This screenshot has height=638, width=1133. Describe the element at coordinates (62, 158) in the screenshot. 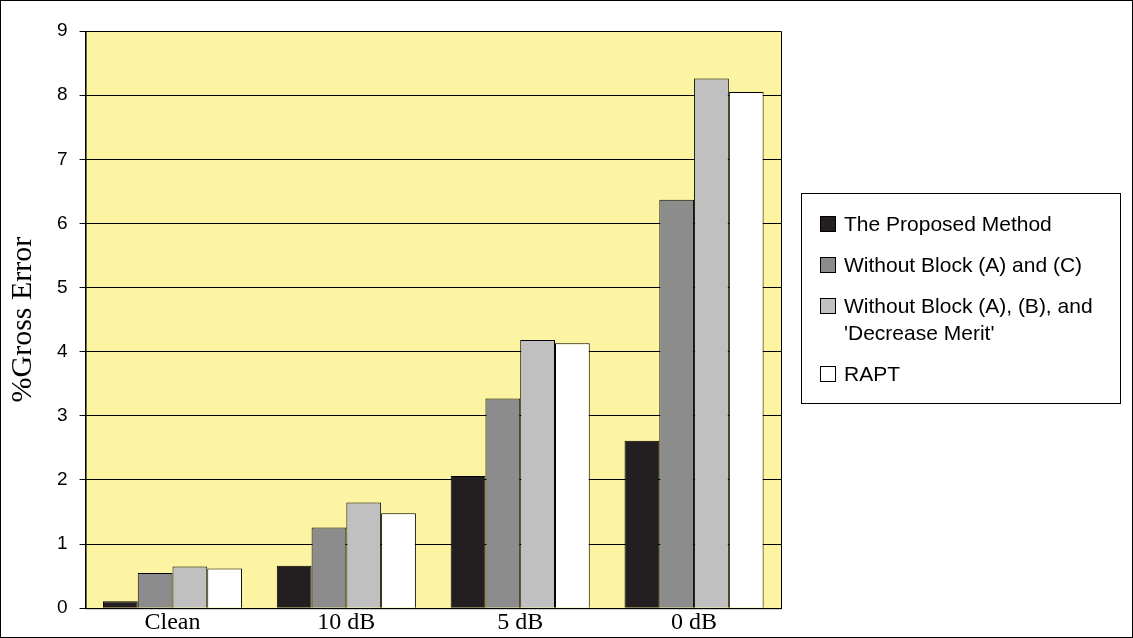

I see `y-tick-label: 7` at that location.